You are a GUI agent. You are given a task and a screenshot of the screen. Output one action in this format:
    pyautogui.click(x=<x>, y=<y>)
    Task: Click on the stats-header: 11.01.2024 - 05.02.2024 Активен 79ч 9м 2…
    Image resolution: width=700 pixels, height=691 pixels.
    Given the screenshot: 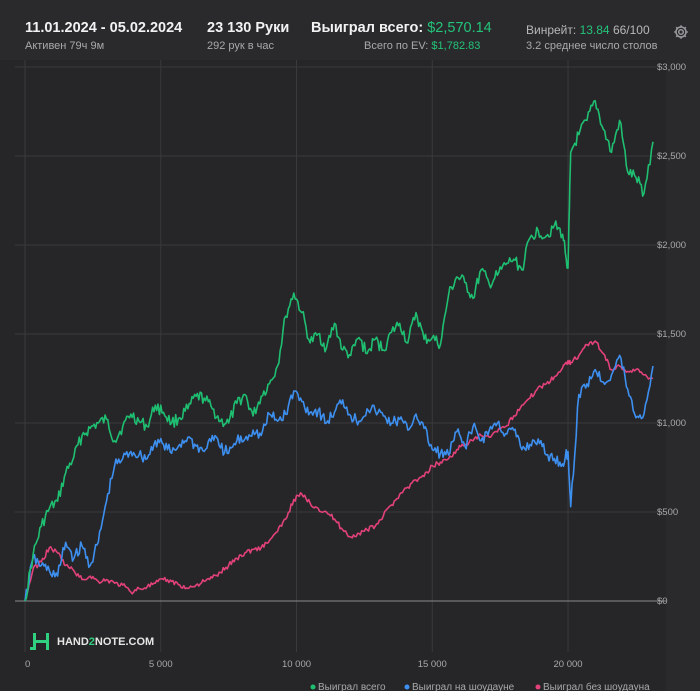 What is the action you would take?
    pyautogui.click(x=350, y=30)
    